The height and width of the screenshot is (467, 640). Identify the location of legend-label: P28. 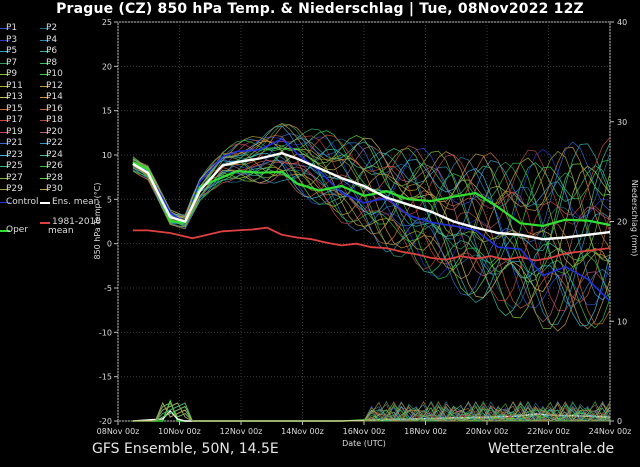
(54, 177).